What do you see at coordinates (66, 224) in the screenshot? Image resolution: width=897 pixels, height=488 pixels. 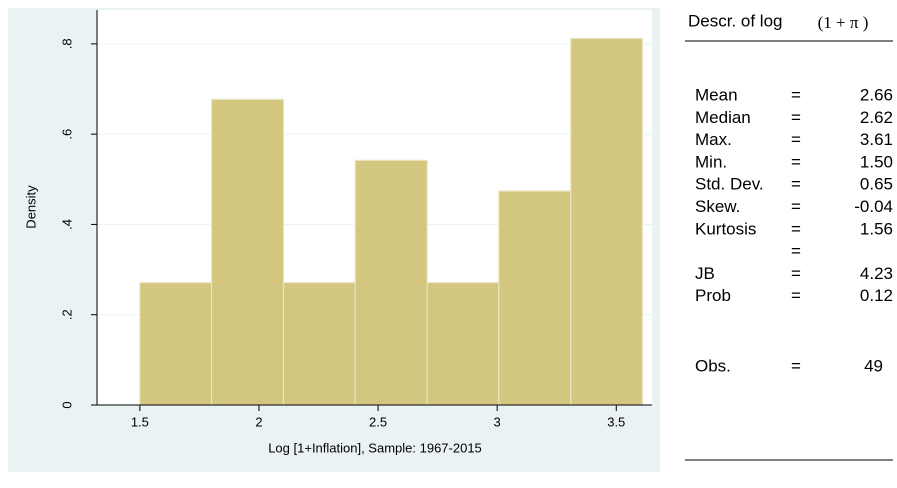 I see `y-tick-label: .4` at bounding box center [66, 224].